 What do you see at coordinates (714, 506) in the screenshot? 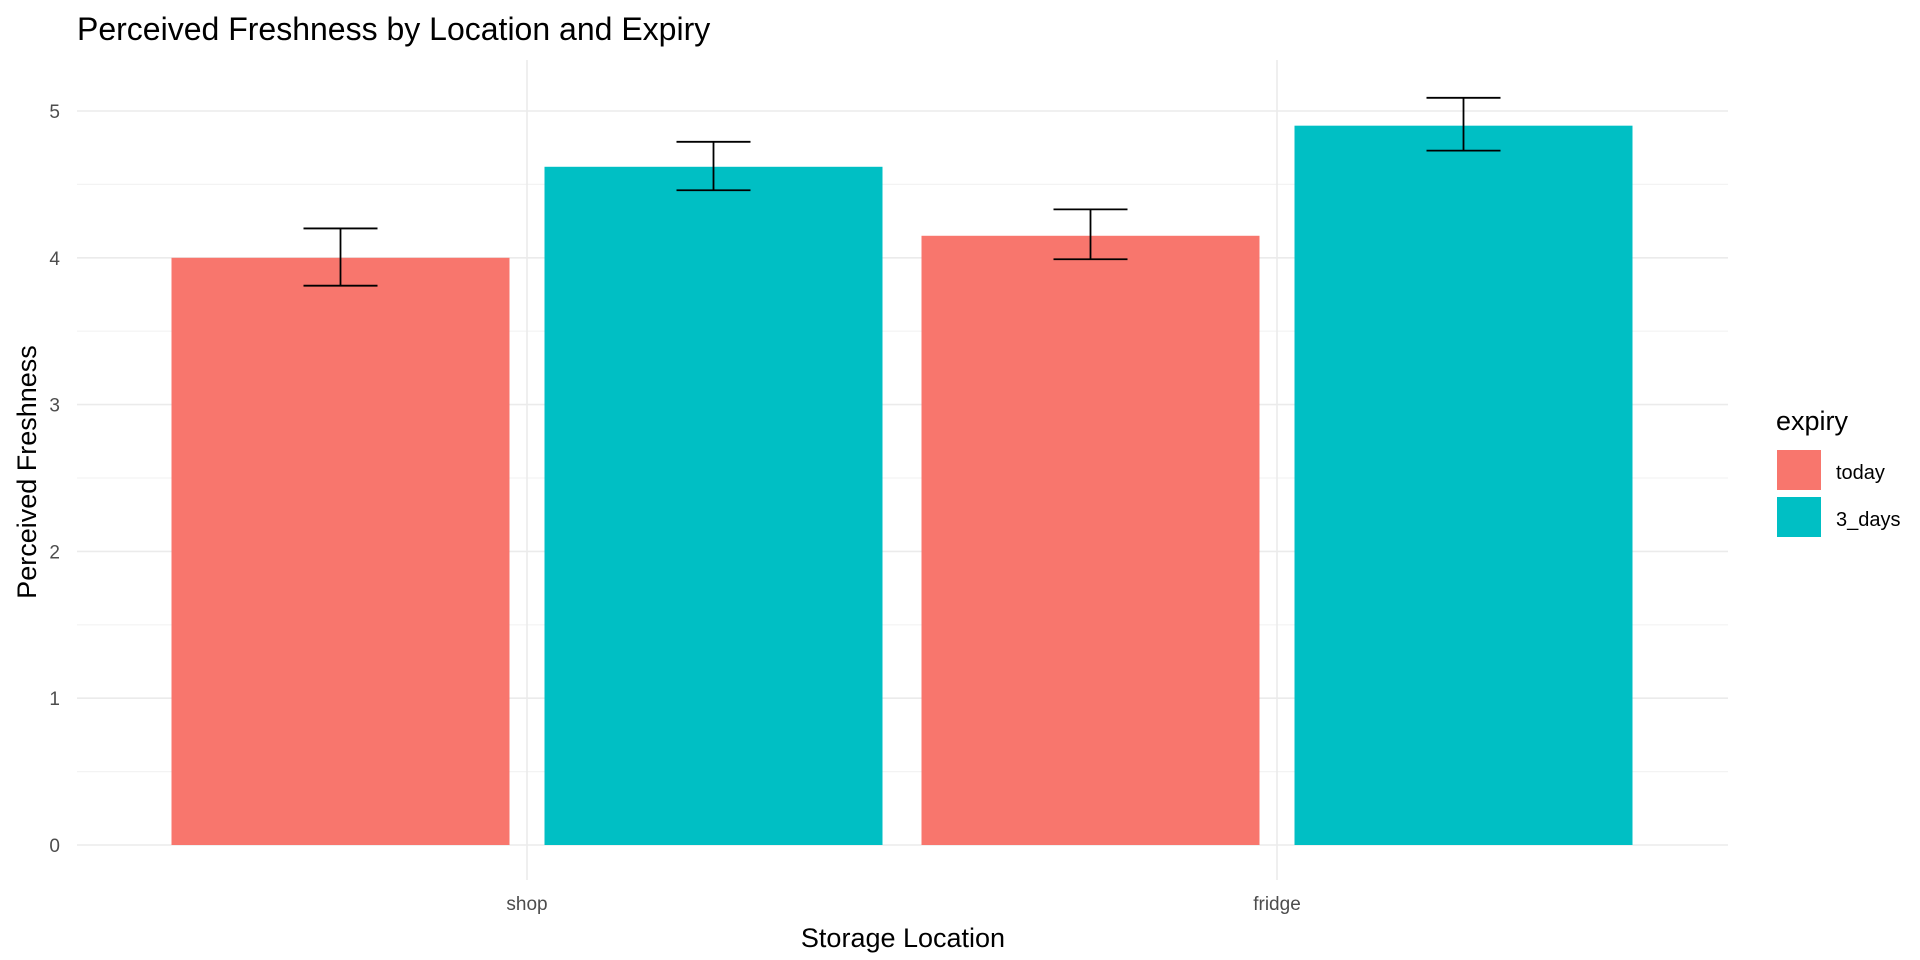
I see `bar-shop-3-days` at bounding box center [714, 506].